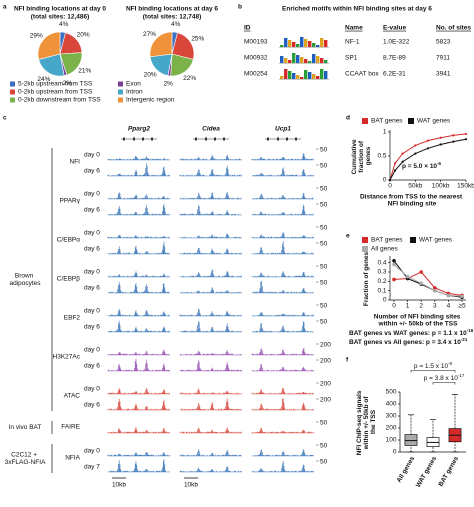  Describe the element at coordinates (385, 132) in the screenshot. I see `y-tick-label: 1` at that location.